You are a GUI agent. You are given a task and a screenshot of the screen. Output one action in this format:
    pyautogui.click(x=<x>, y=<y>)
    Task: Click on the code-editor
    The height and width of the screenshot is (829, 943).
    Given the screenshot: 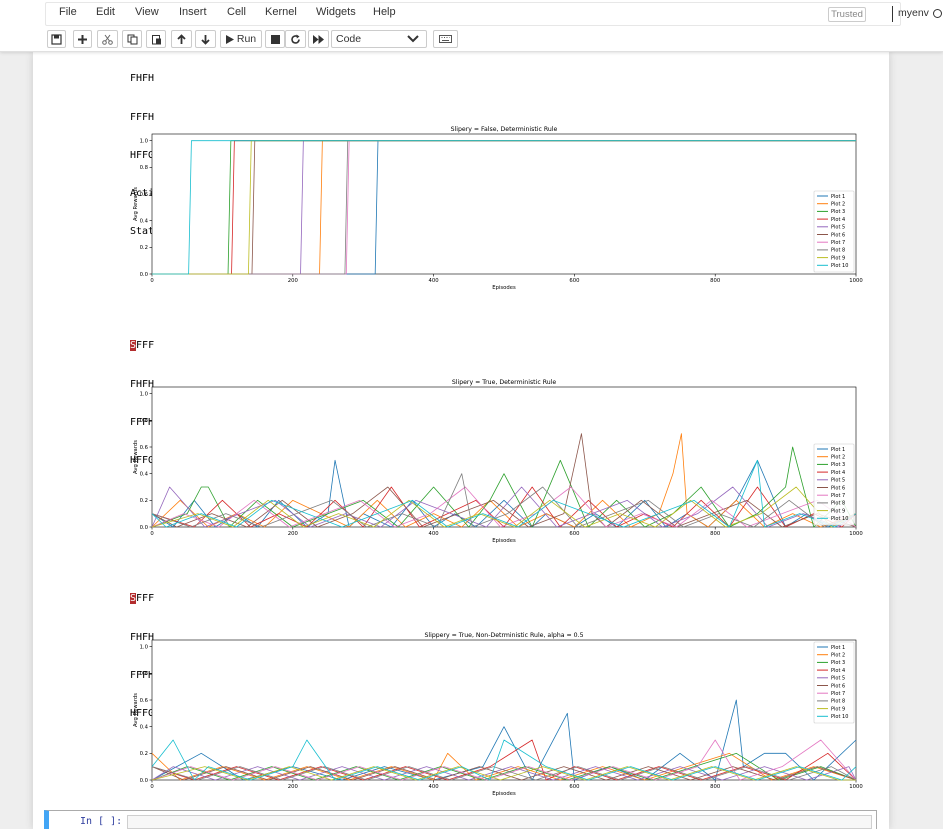 What is the action you would take?
    pyautogui.click(x=499, y=822)
    